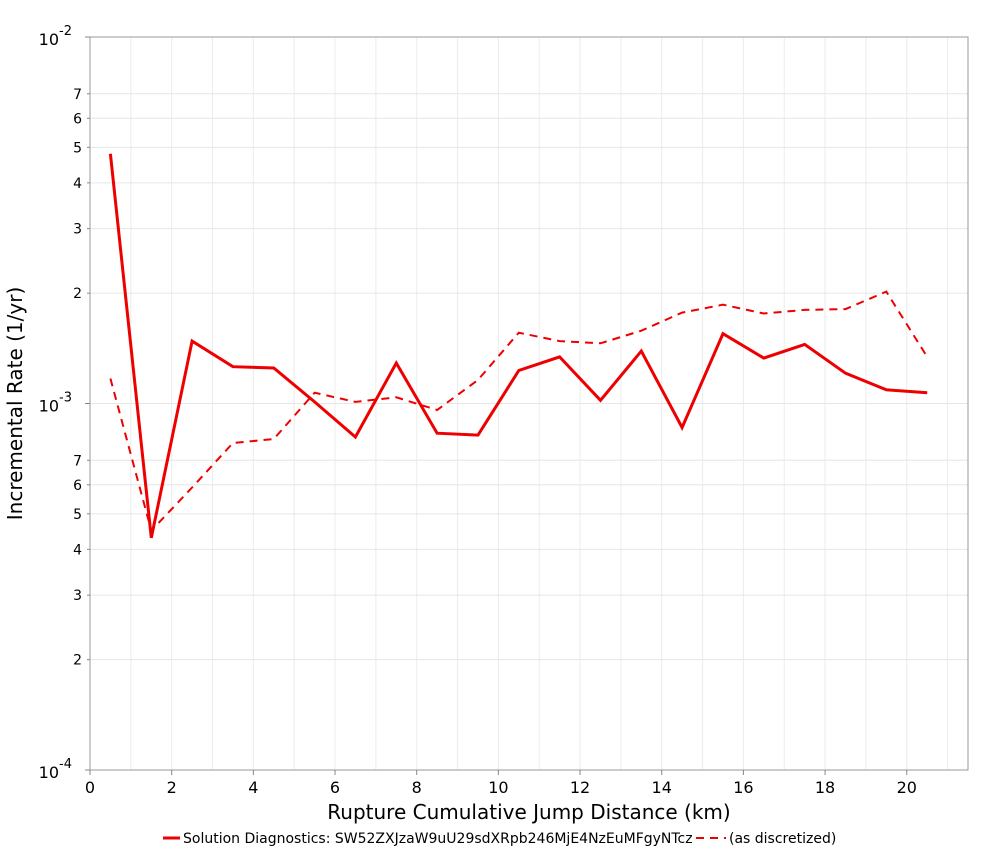 The image size is (1000, 850). Describe the element at coordinates (743, 787) in the screenshot. I see `x-tick-label: 16` at that location.